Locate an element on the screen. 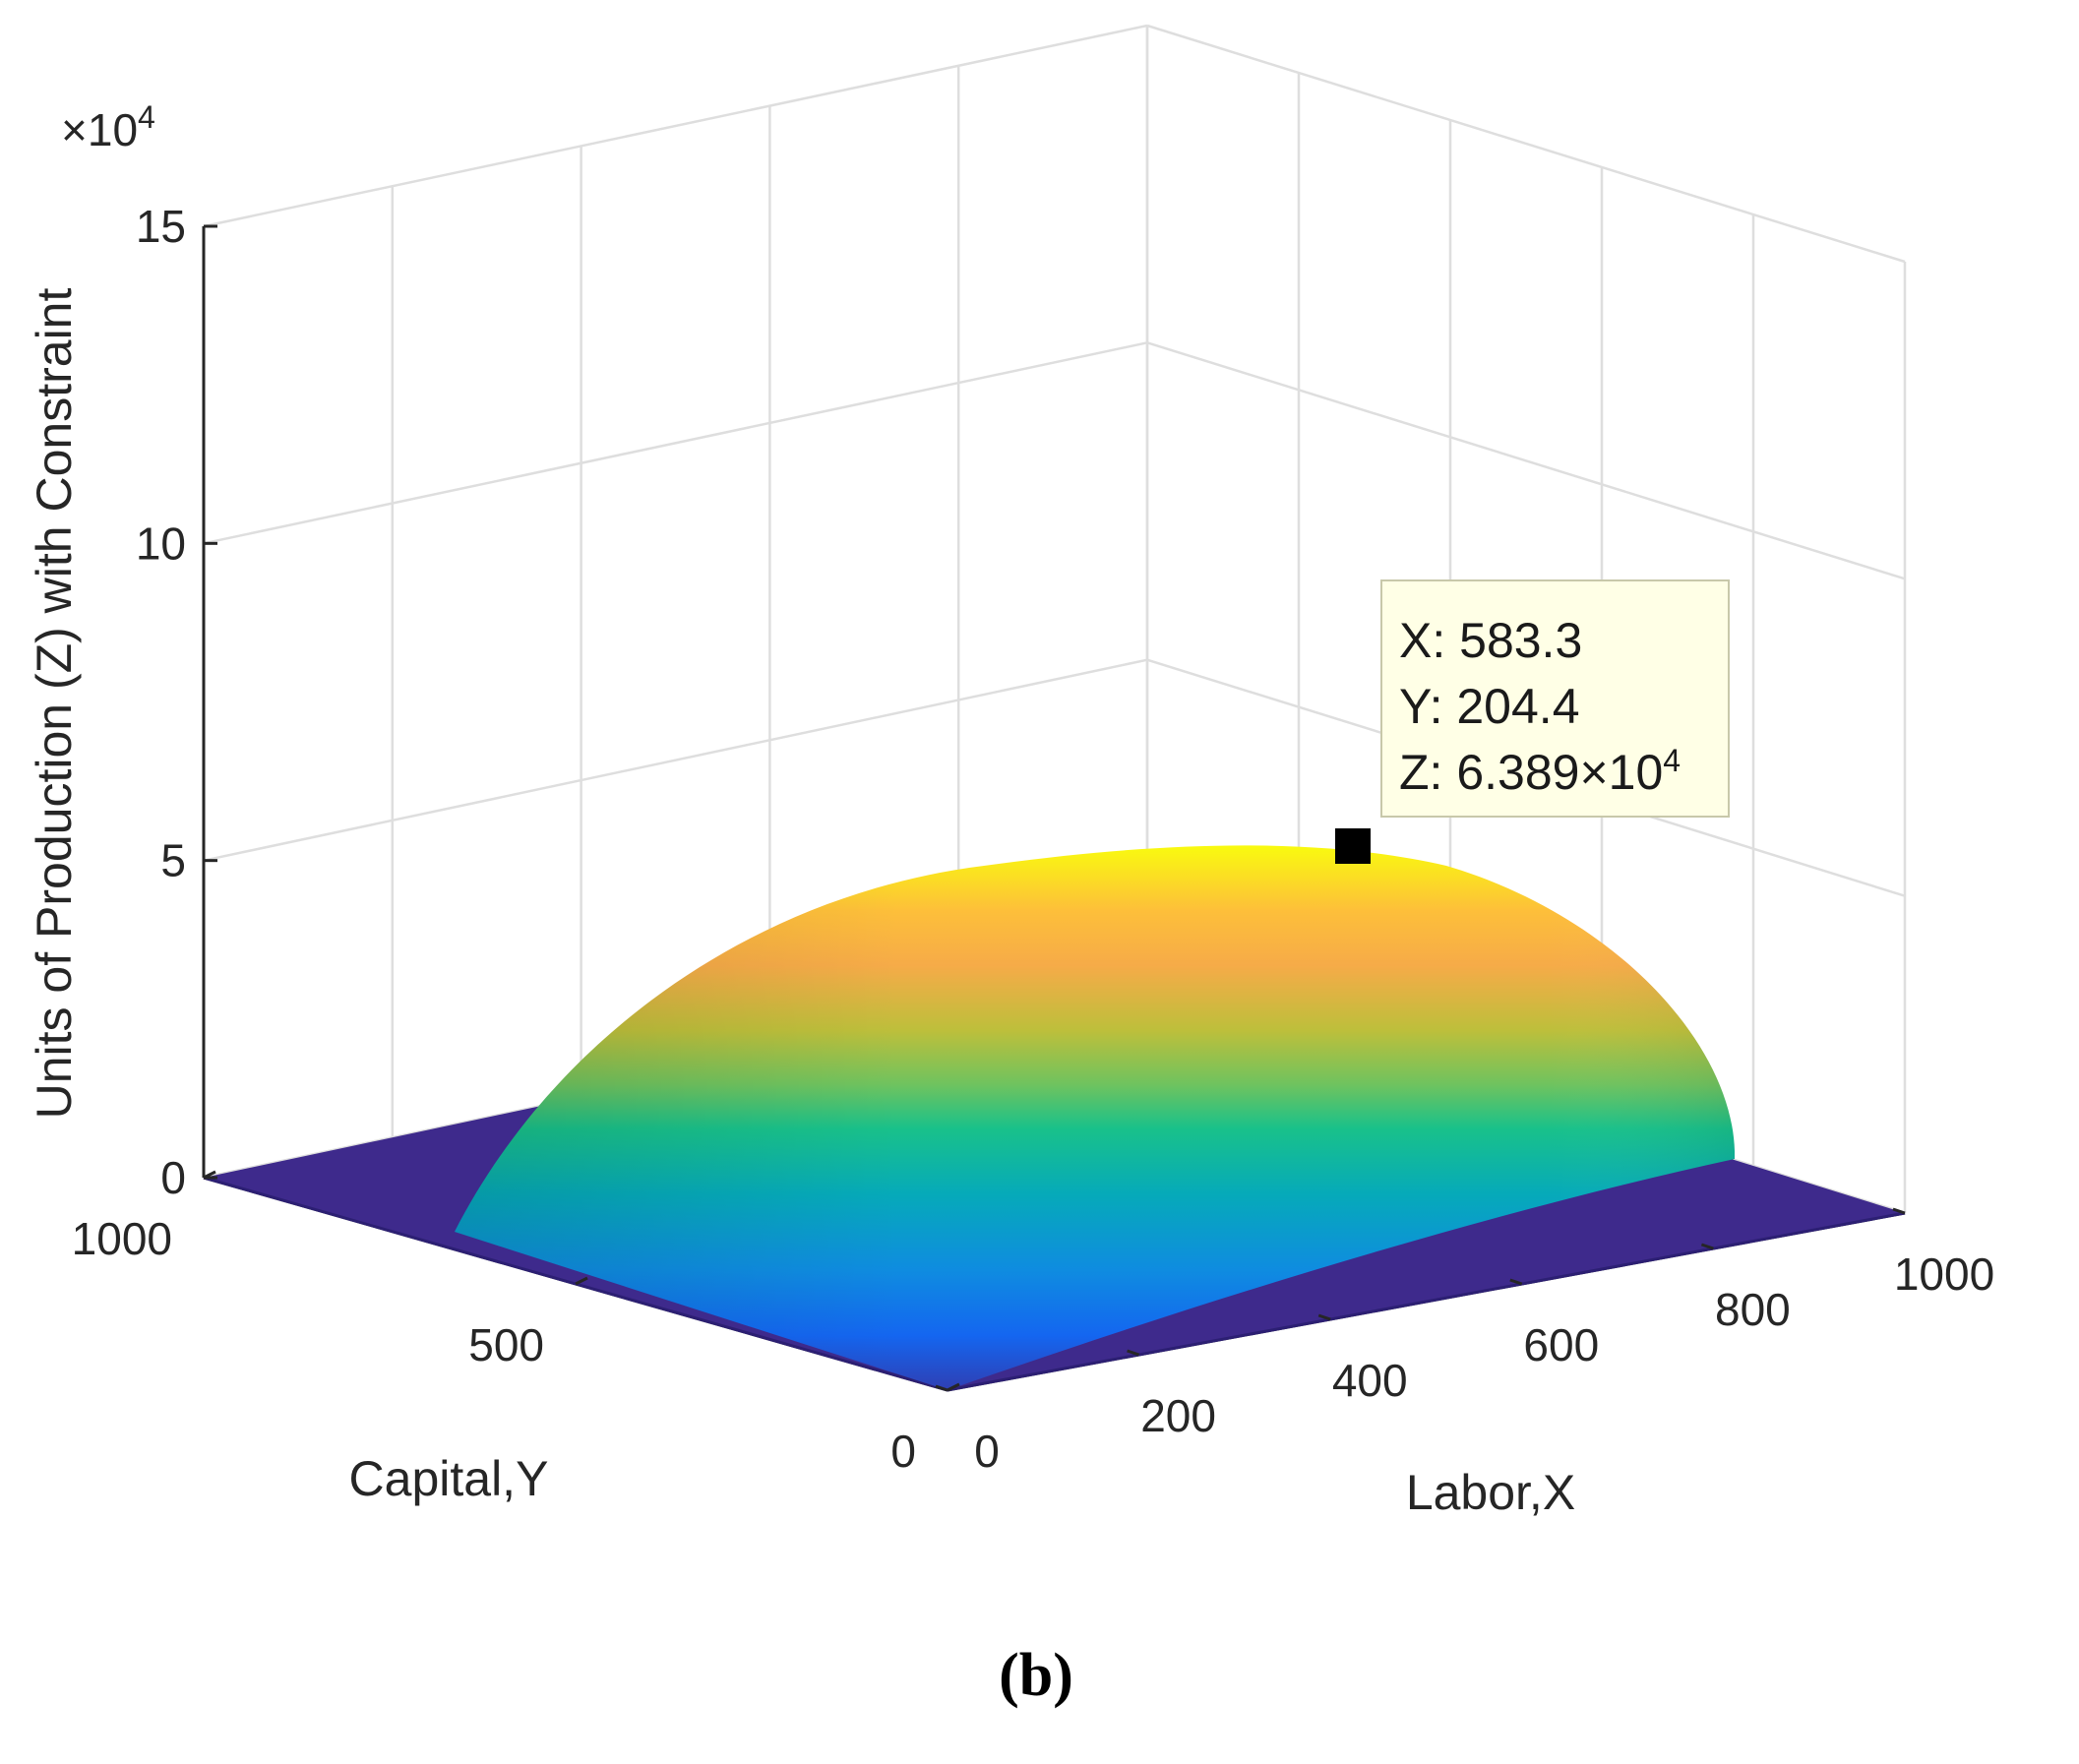  datatip-box is located at coordinates (1555, 698).